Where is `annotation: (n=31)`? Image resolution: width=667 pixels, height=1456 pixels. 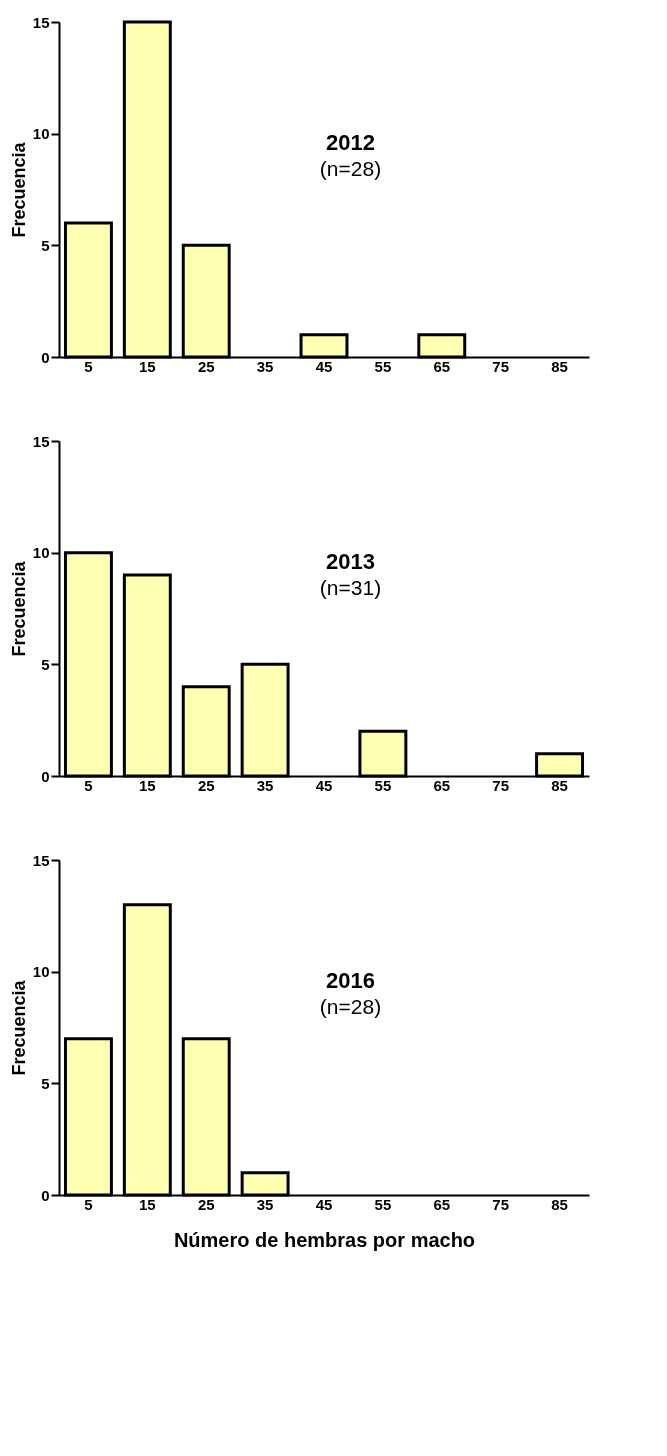
annotation: (n=31) is located at coordinates (350, 587).